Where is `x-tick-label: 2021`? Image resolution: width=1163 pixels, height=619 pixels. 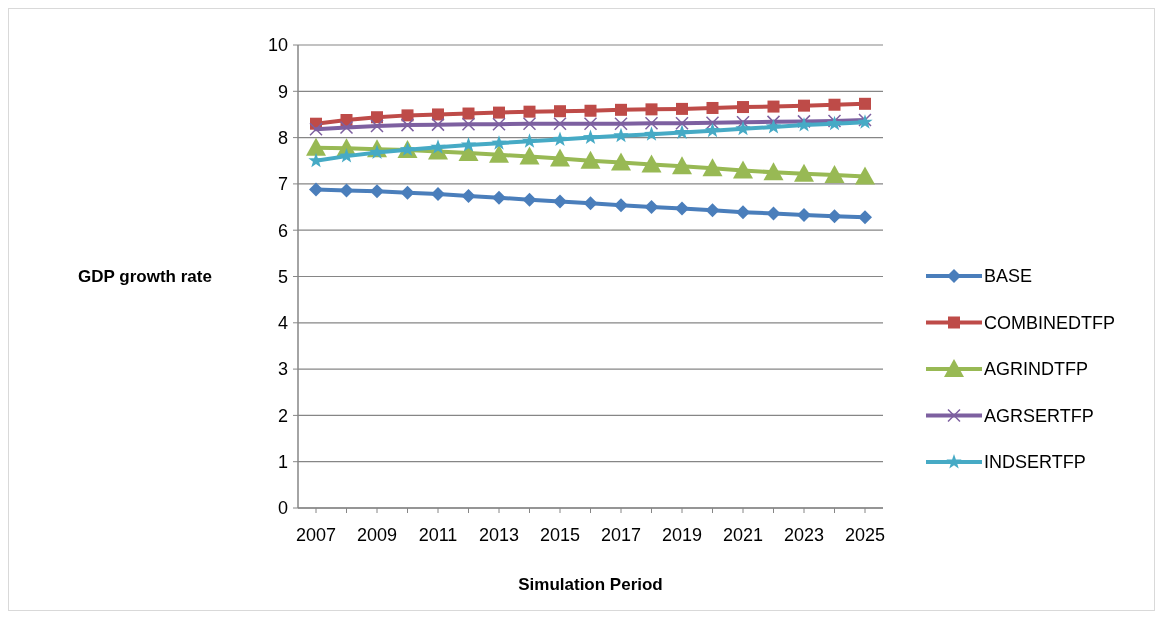 x-tick-label: 2021 is located at coordinates (743, 535).